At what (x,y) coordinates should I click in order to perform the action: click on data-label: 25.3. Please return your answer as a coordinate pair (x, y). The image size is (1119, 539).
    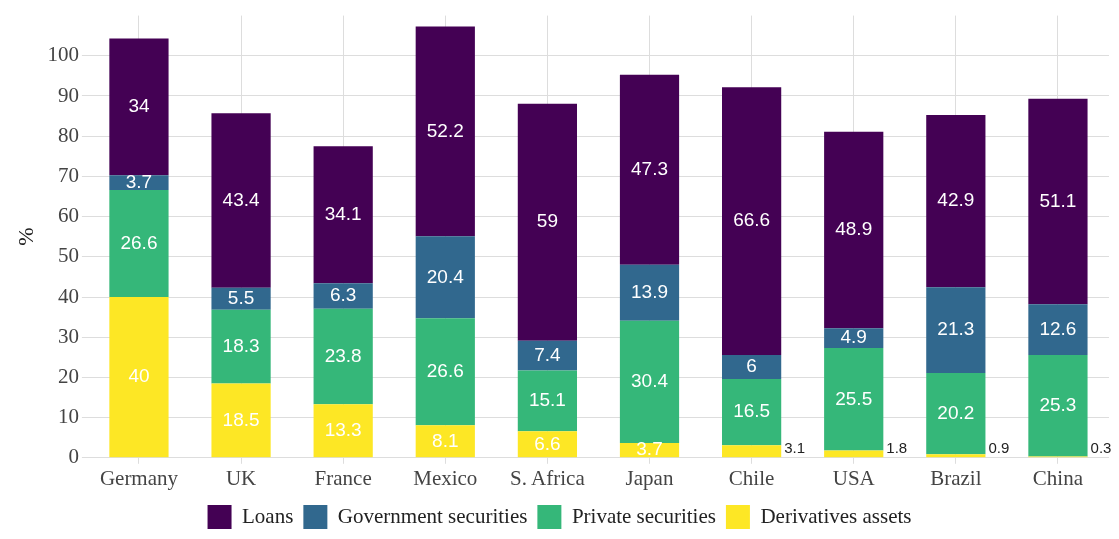
    Looking at the image, I should click on (1058, 404).